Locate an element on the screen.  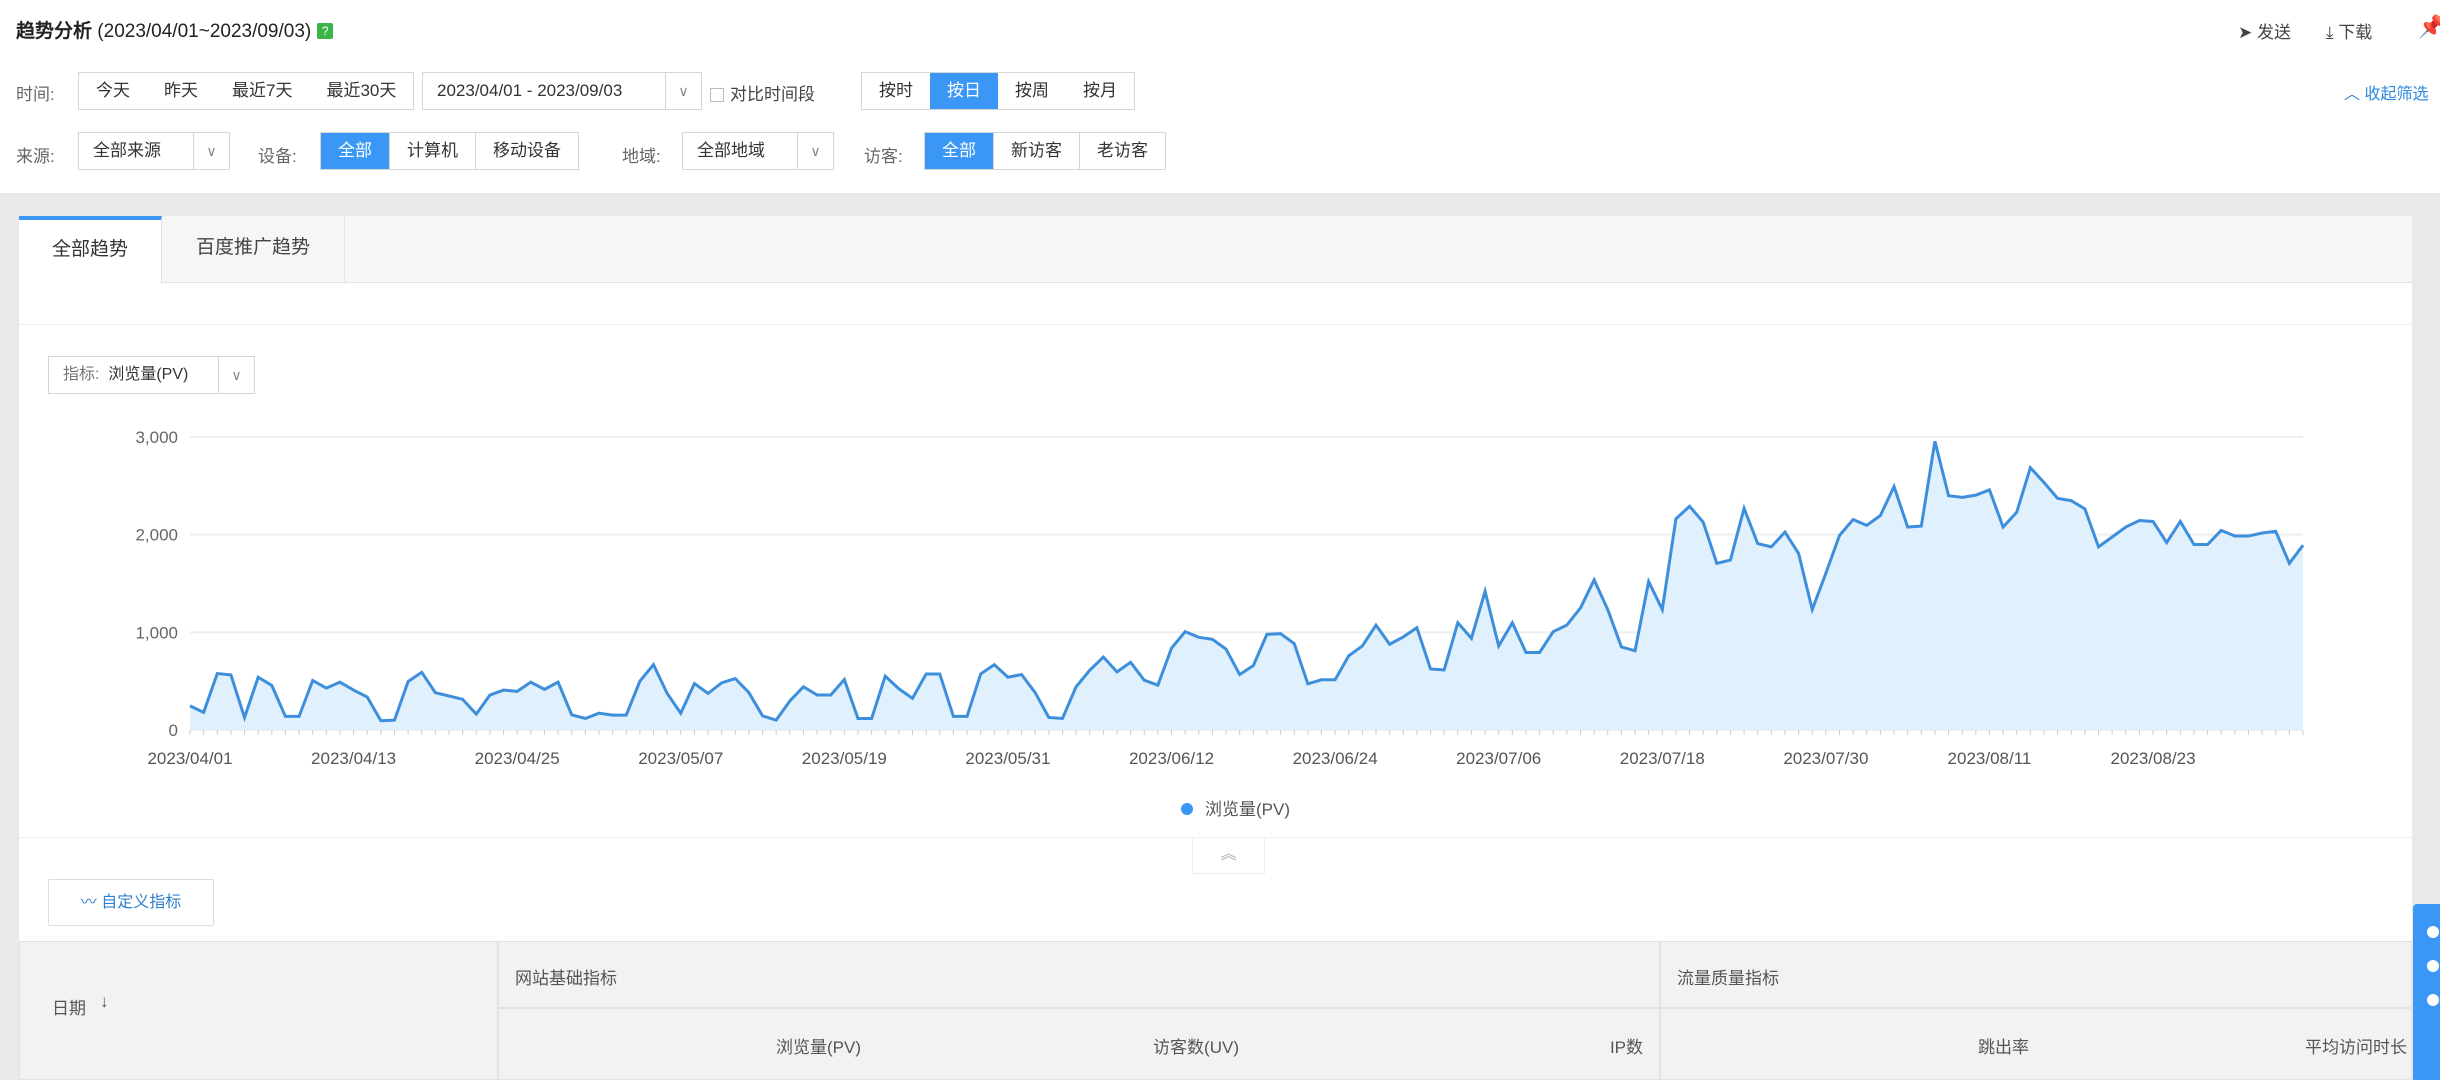
col-bounce-rate: 跳出率 is located at coordinates (2003, 1047).